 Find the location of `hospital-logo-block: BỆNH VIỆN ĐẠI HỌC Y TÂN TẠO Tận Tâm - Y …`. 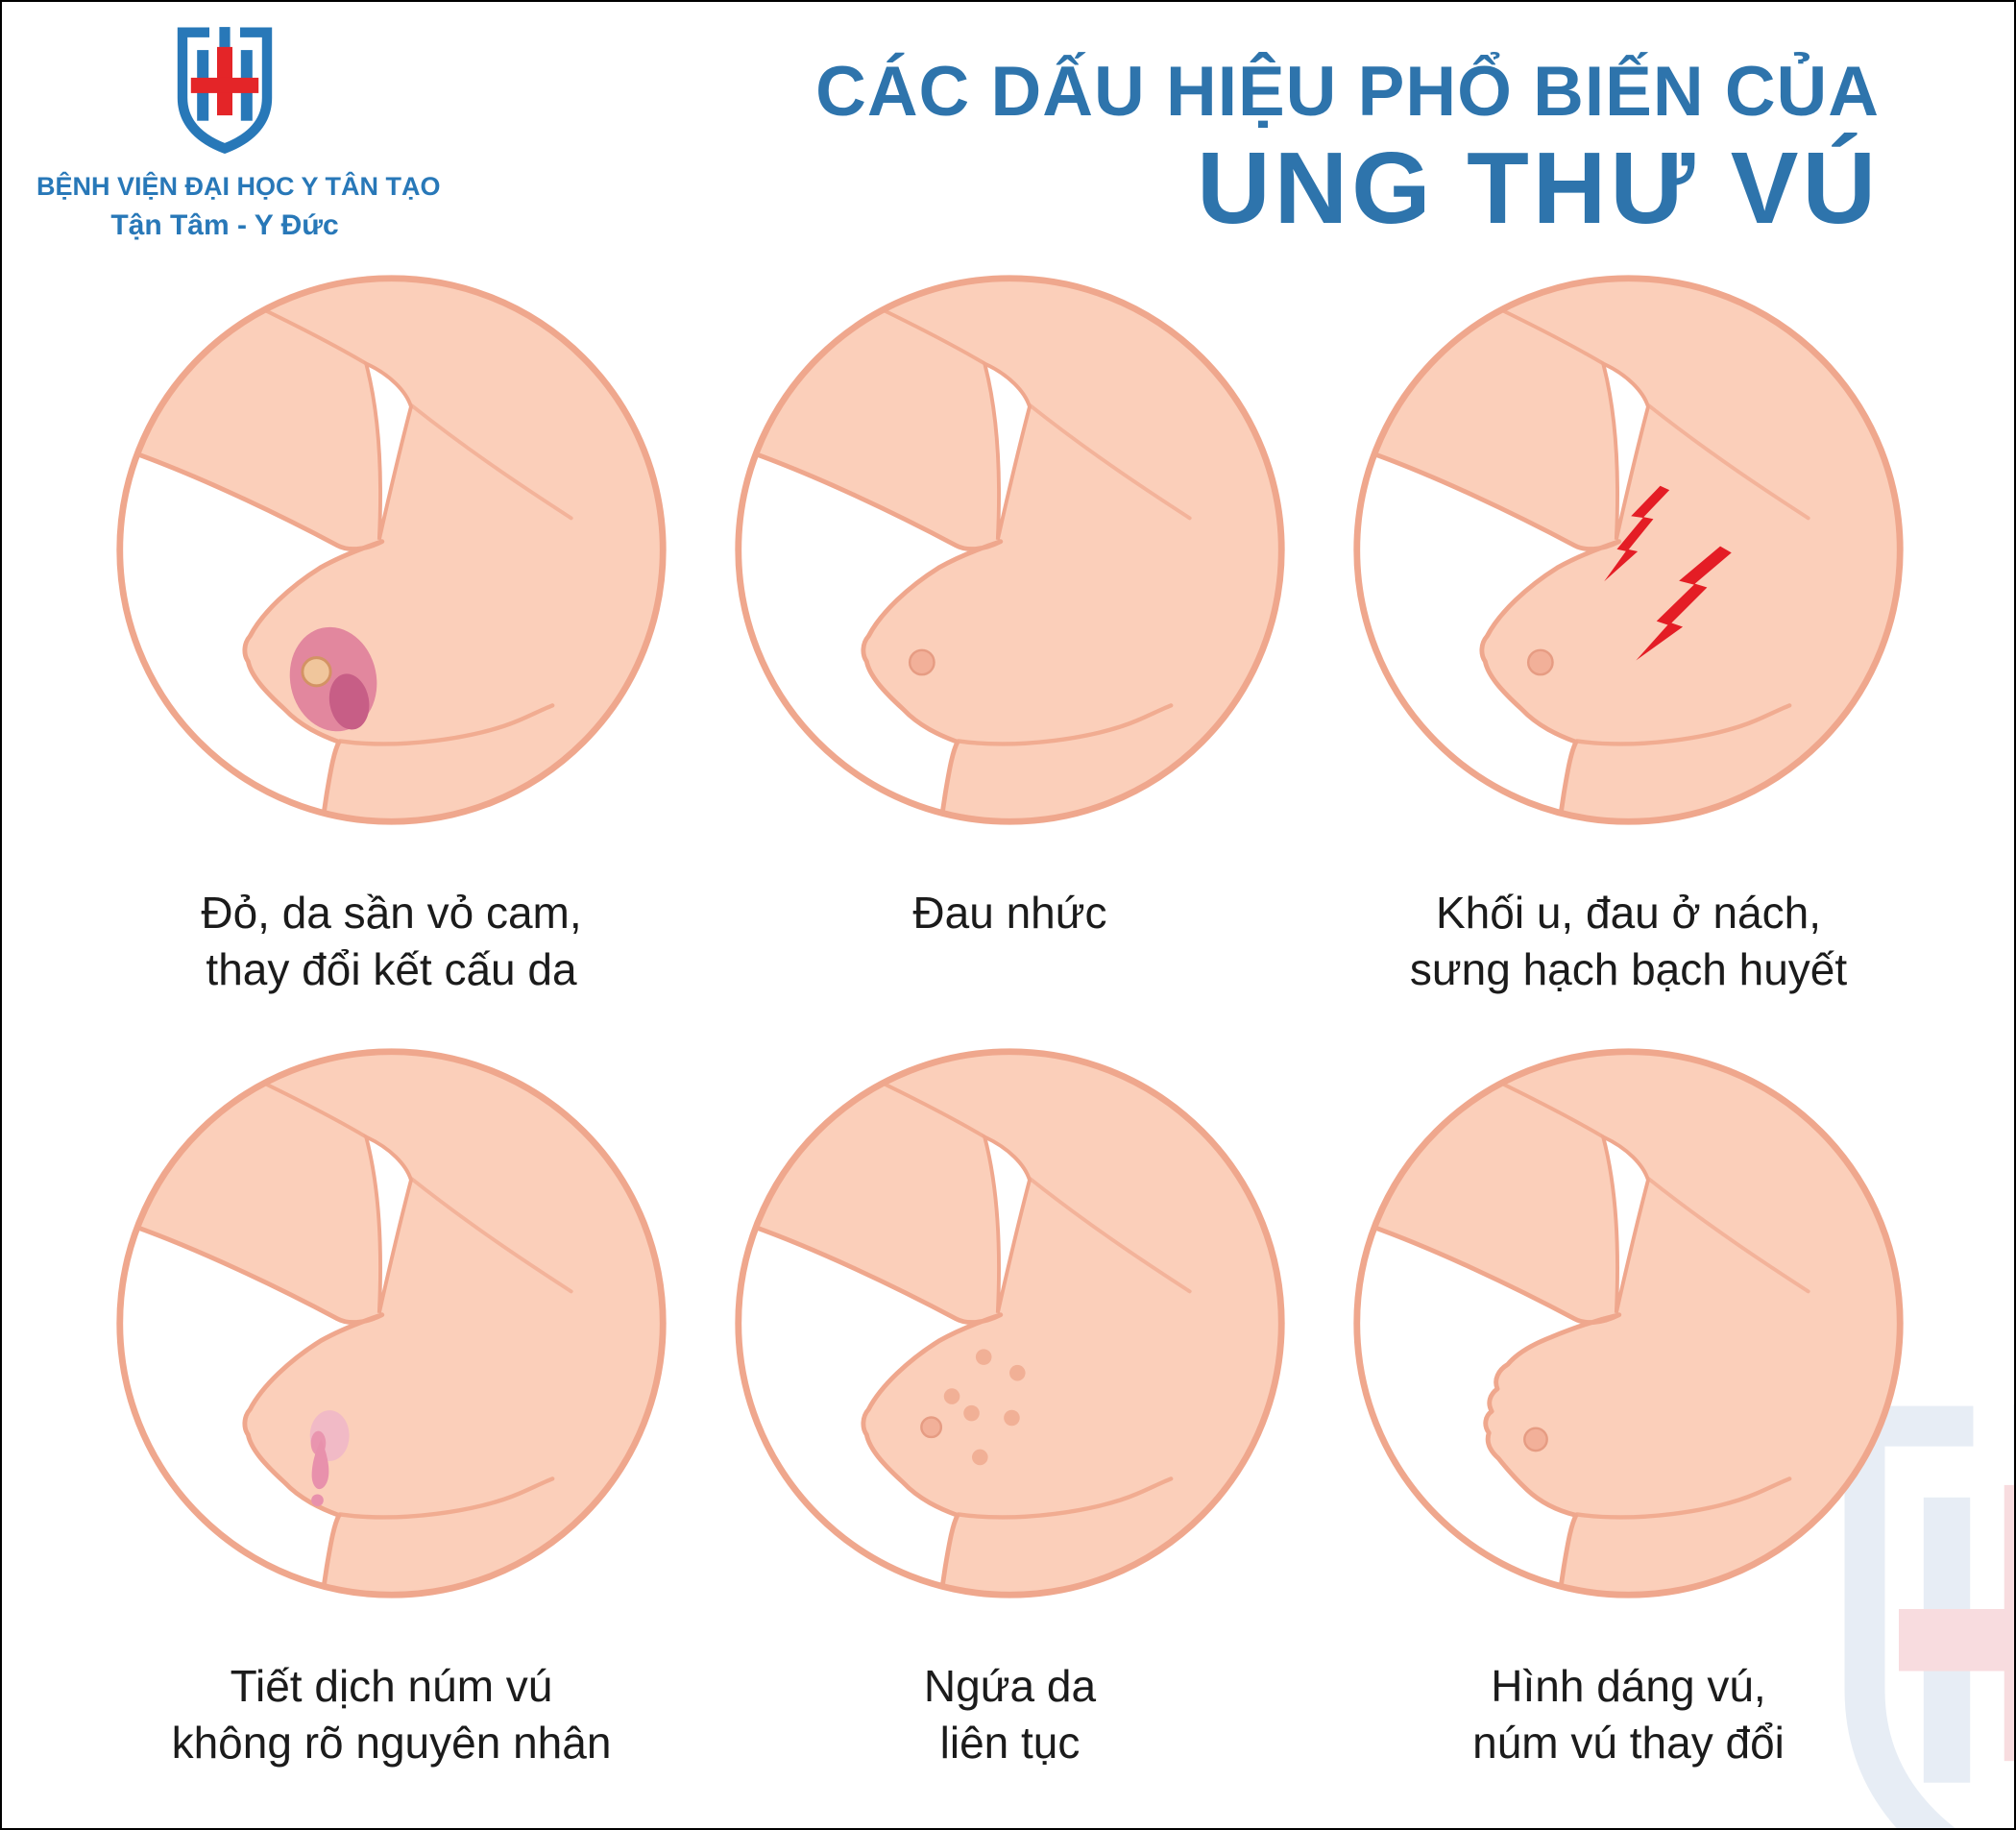

hospital-logo-block: BỆNH VIỆN ĐẠI HỌC Y TÂN TẠO Tận Tâm - Y … is located at coordinates (238, 134).